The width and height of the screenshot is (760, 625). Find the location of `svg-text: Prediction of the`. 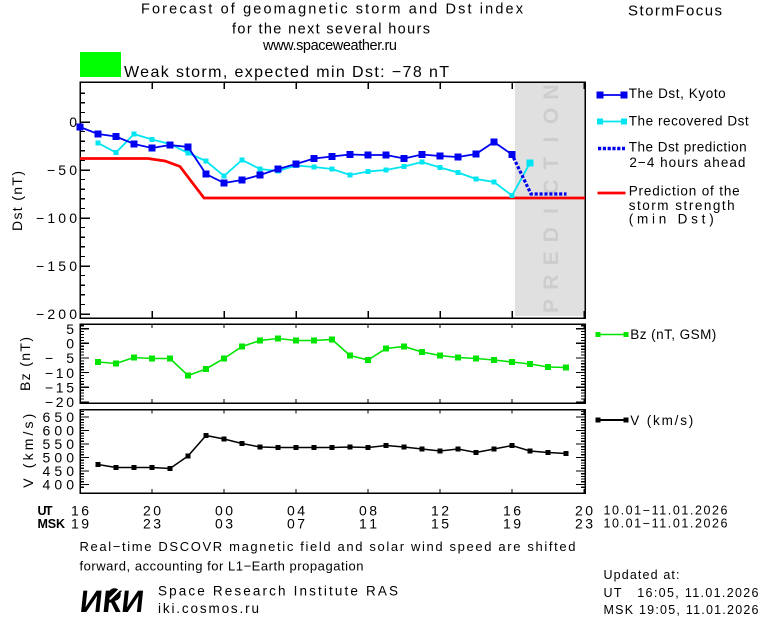

svg-text: Prediction of the is located at coordinates (684, 191).